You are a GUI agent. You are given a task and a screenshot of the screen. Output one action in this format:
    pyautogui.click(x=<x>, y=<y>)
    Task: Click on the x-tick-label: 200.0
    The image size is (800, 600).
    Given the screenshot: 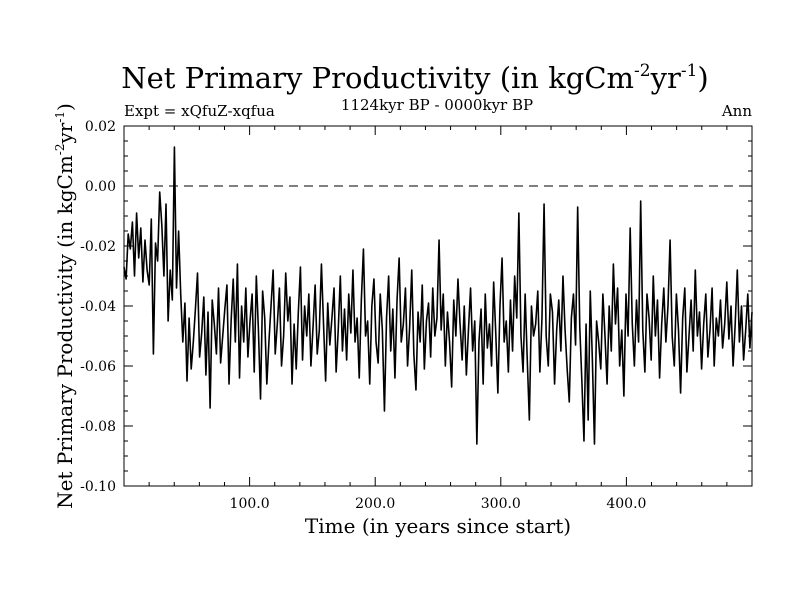 What is the action you would take?
    pyautogui.click(x=375, y=504)
    